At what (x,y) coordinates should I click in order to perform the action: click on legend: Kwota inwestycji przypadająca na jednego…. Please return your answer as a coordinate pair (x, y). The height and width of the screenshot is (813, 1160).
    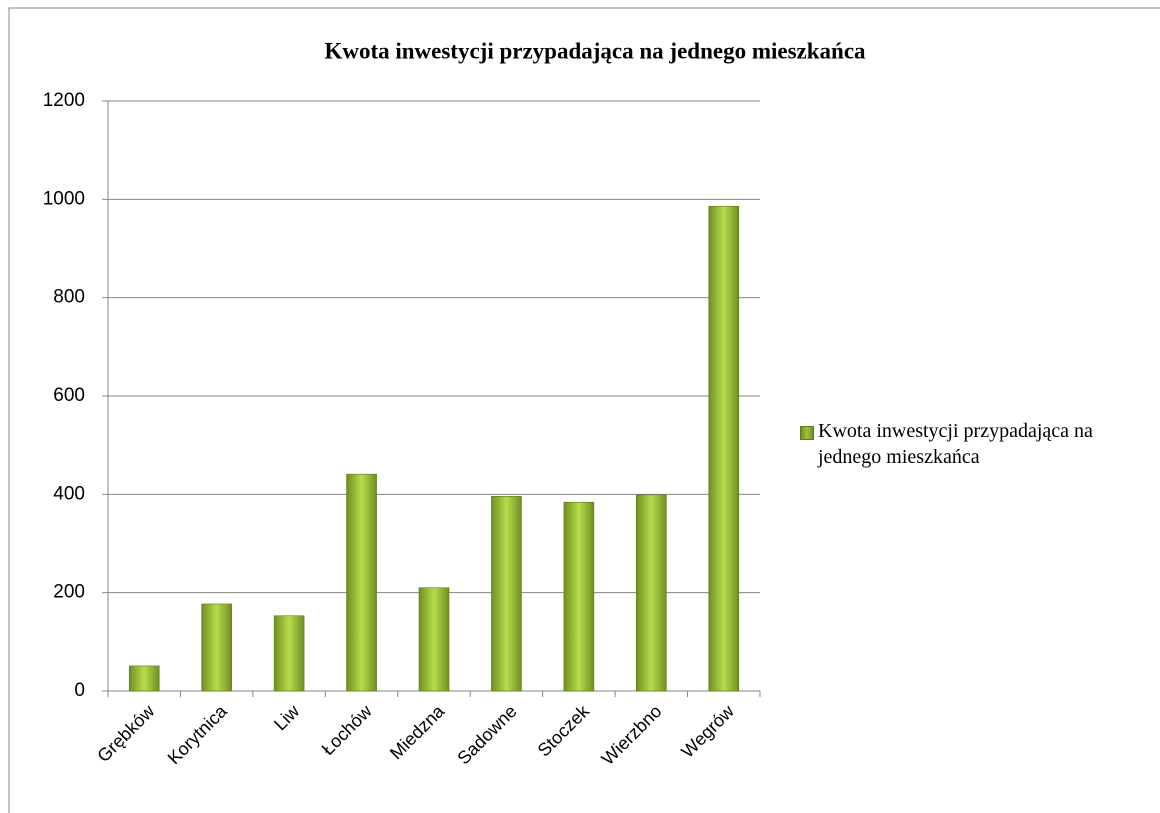
    Looking at the image, I should click on (972, 444).